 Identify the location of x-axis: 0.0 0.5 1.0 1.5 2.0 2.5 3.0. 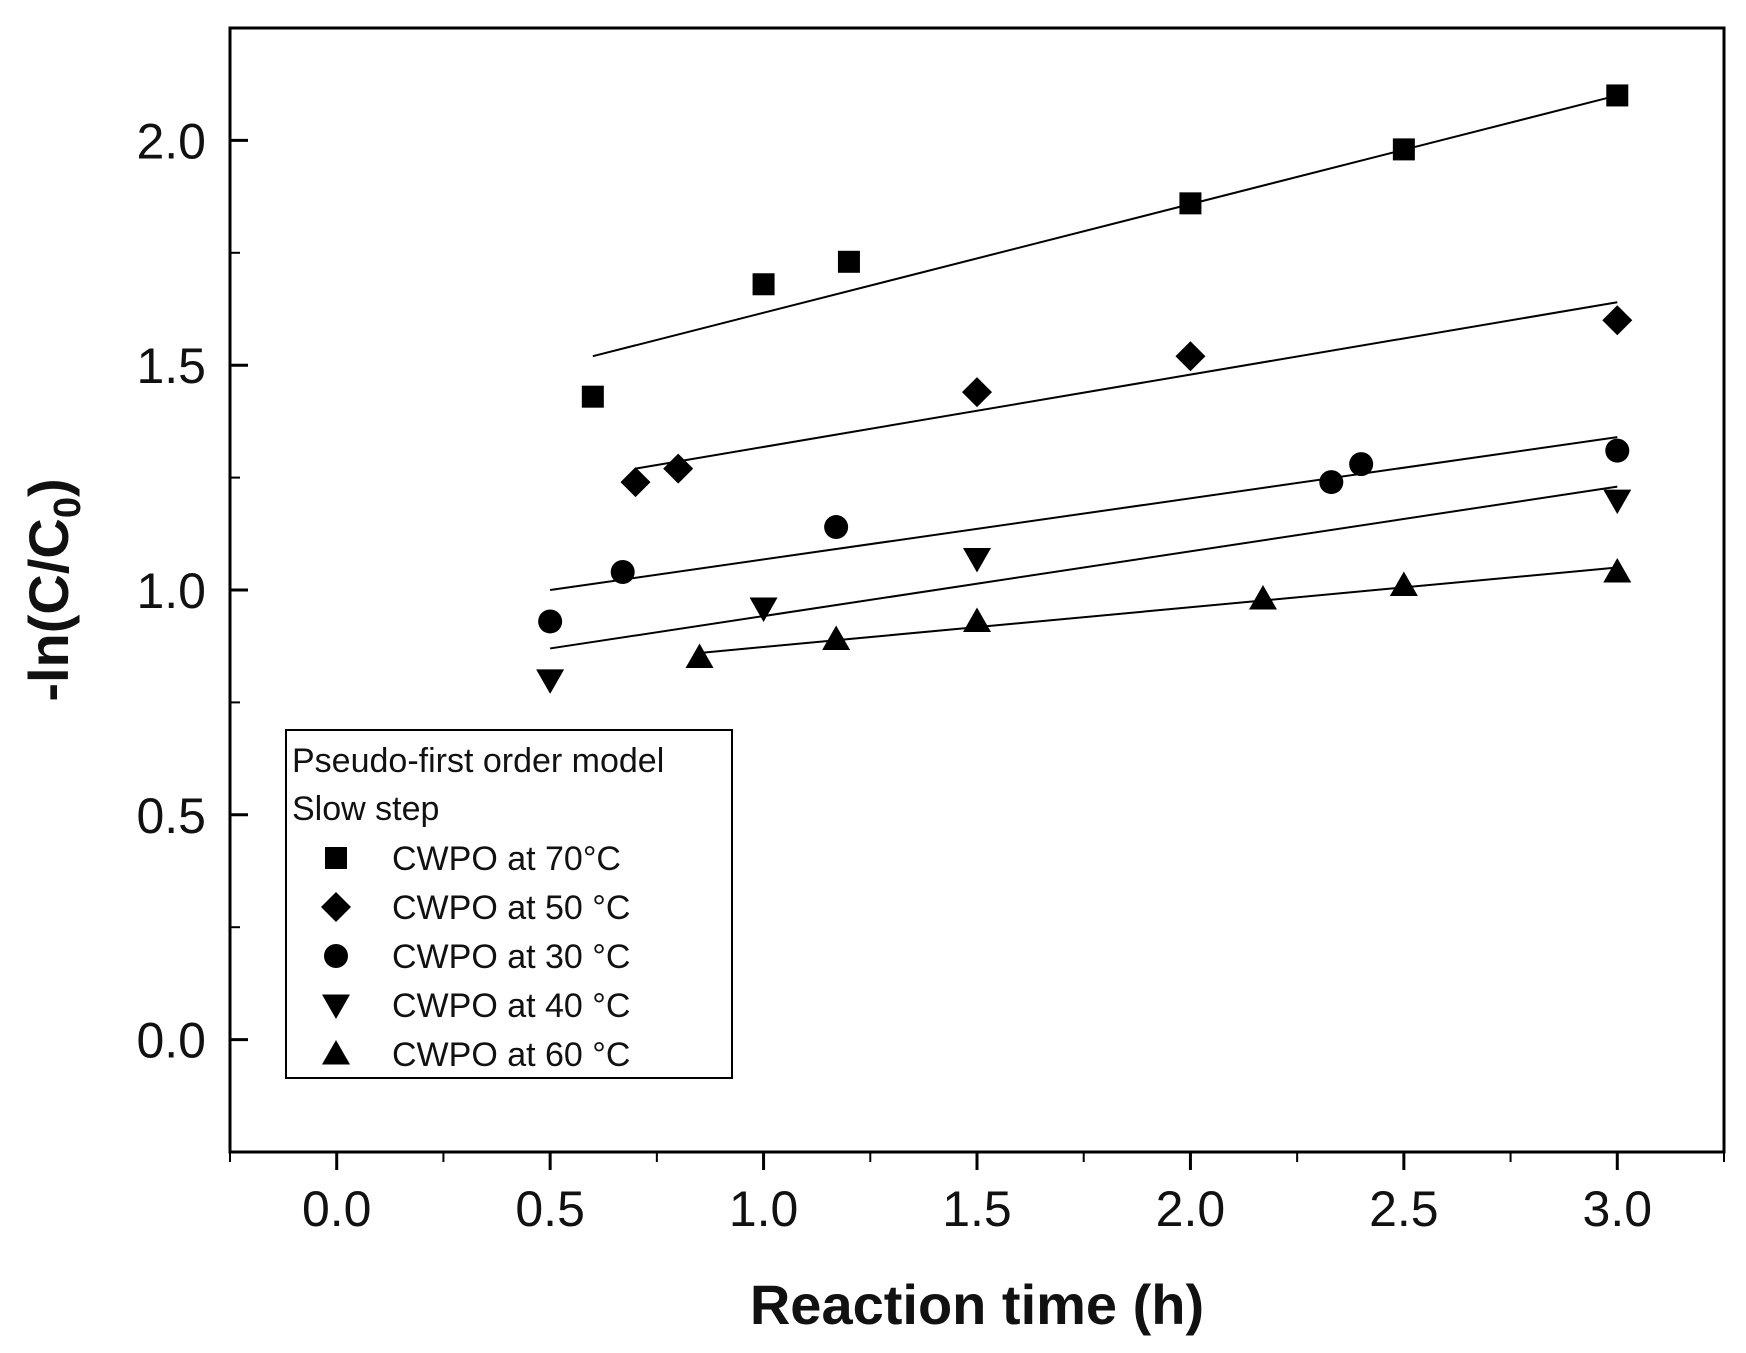
(977, 1194).